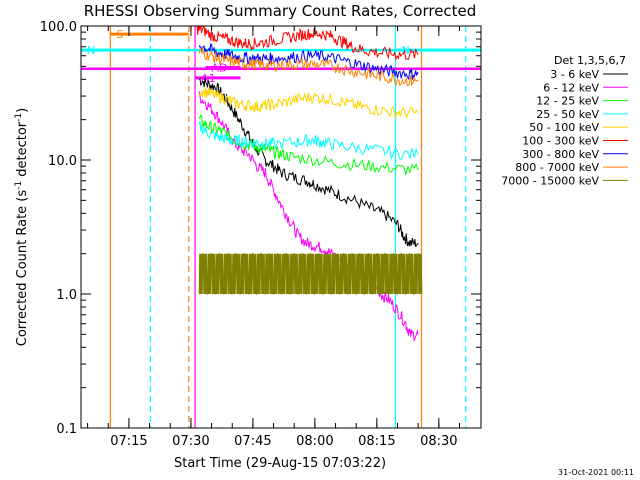 The width and height of the screenshot is (640, 480). Describe the element at coordinates (557, 167) in the screenshot. I see `legend-label: 800 - 7000 keV` at that location.